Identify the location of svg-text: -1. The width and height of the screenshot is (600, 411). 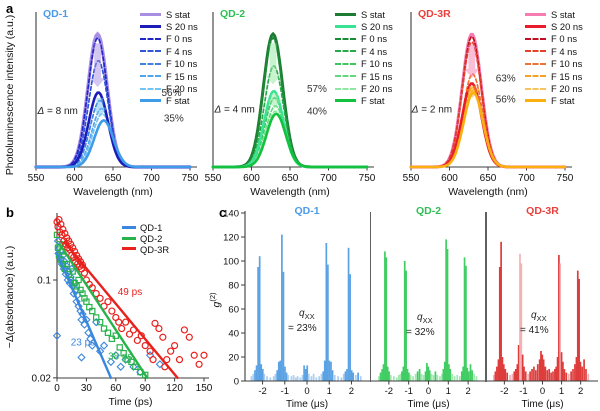
(523, 391).